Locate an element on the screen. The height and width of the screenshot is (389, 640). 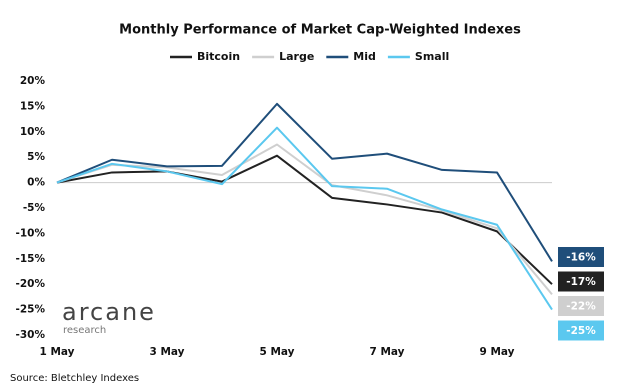
x-tick-label: 5 May is located at coordinates (276, 352).